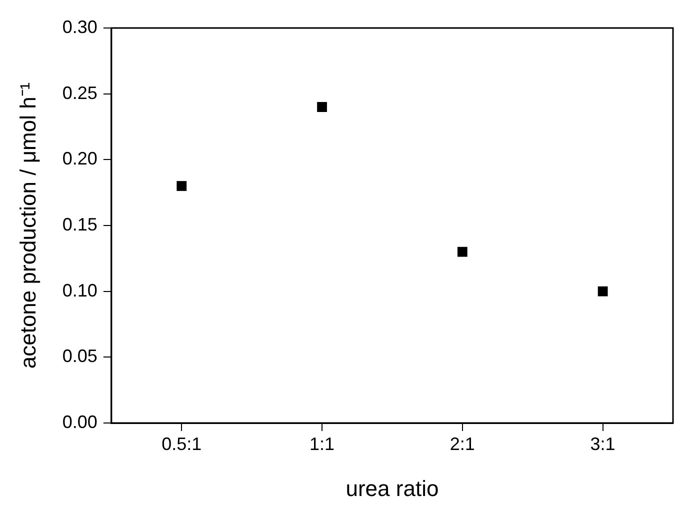 This screenshot has width=688, height=519. Describe the element at coordinates (182, 444) in the screenshot. I see `x-tick-label: 0.5:1` at that location.